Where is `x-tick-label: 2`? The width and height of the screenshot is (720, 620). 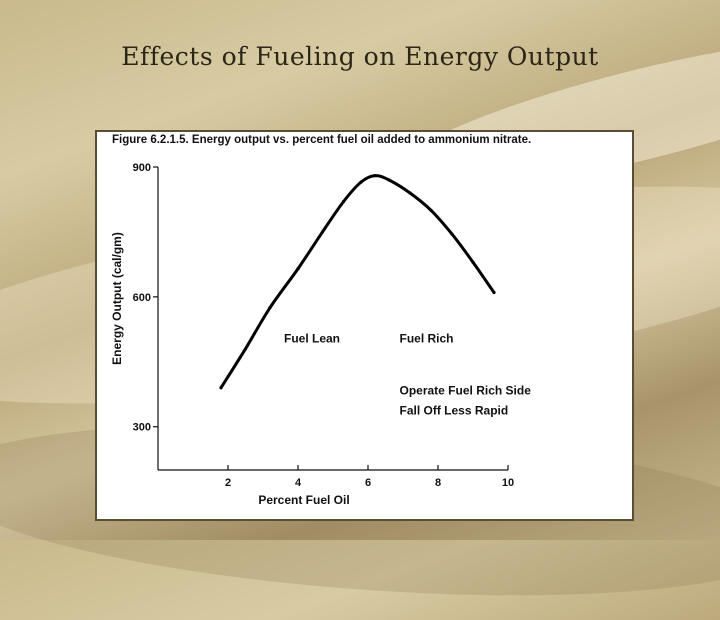
x-tick-label: 2 is located at coordinates (228, 483).